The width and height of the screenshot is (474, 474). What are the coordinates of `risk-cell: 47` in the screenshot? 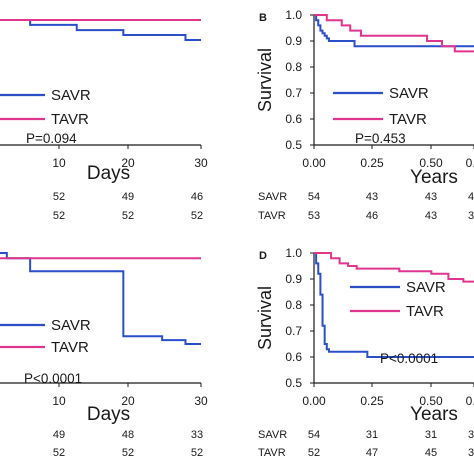 It's located at (372, 453).